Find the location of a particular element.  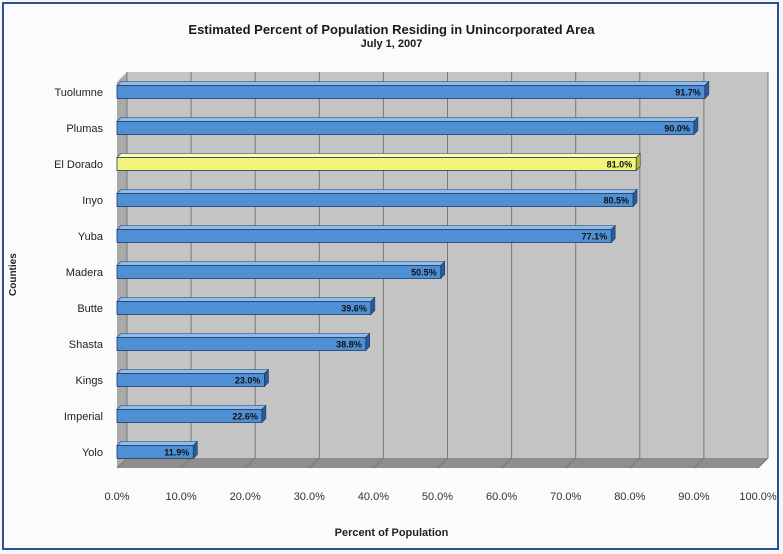

y-axis-label: Counties is located at coordinates (13, 274).